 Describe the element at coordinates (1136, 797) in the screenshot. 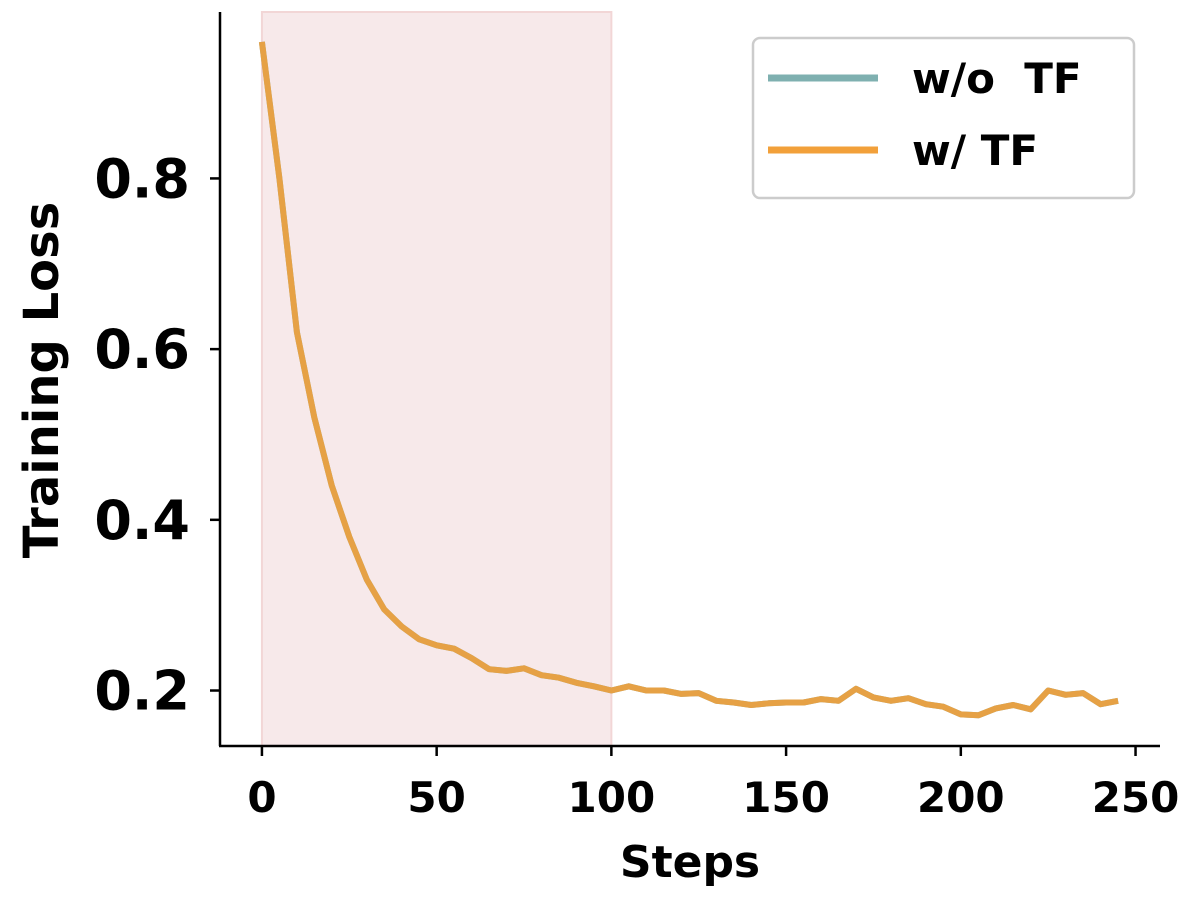

I see `x-tick-label: 250` at that location.